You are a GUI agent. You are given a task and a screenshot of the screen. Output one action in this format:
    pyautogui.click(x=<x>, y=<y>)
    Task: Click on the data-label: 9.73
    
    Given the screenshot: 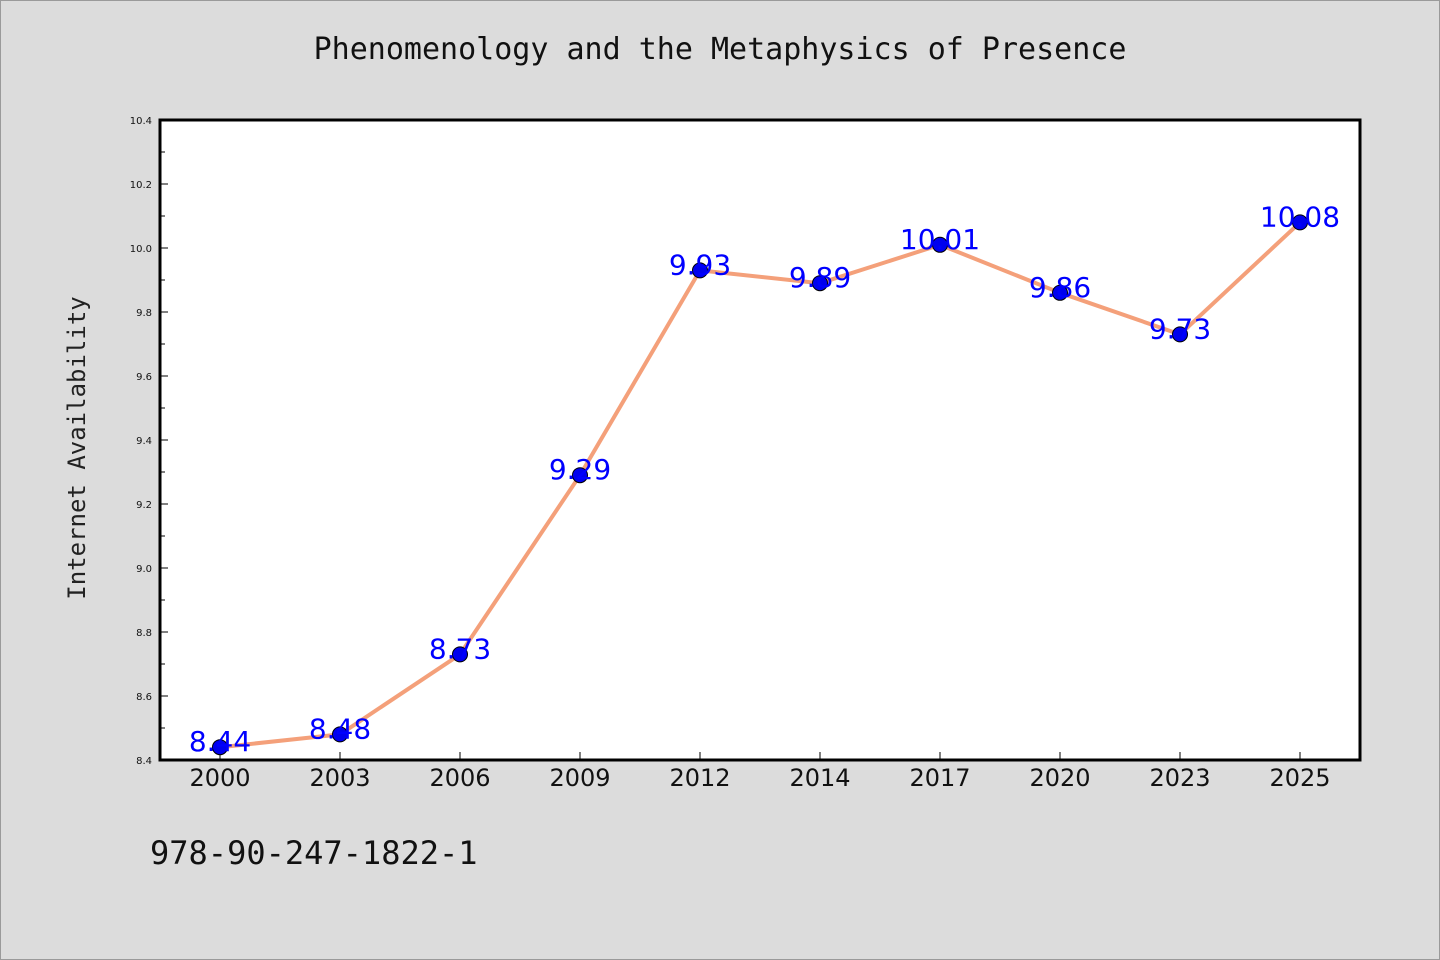 What is the action you would take?
    pyautogui.click(x=1180, y=328)
    